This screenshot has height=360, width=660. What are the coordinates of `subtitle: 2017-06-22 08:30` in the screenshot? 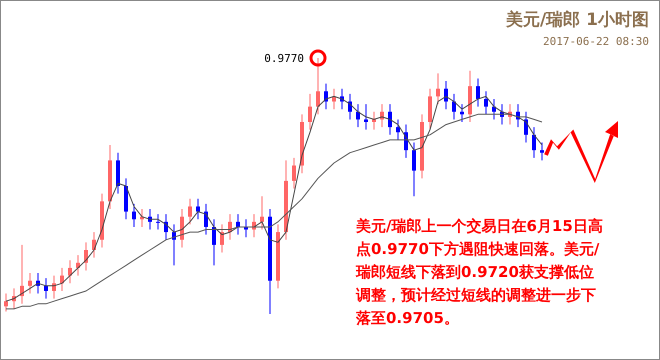 It's located at (596, 41).